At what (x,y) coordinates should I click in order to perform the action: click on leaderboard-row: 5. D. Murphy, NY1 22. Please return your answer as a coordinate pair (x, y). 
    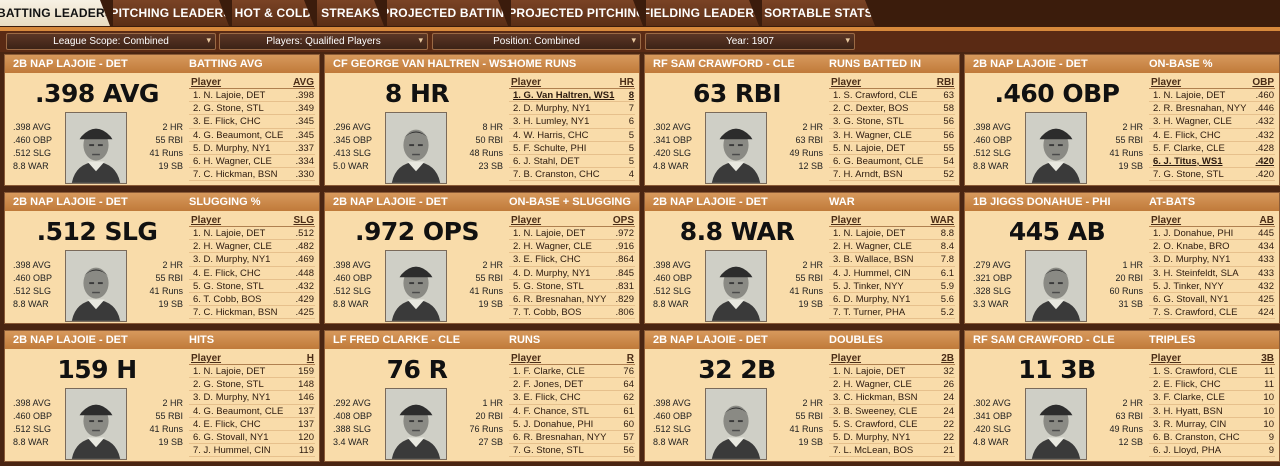
    Looking at the image, I should click on (892, 438).